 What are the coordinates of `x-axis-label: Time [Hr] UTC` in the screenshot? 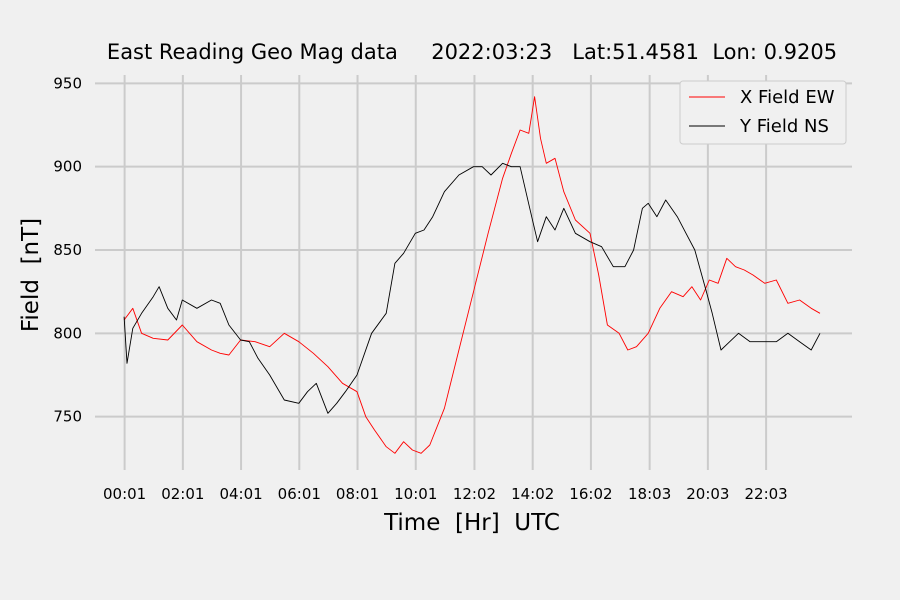 It's located at (471, 523).